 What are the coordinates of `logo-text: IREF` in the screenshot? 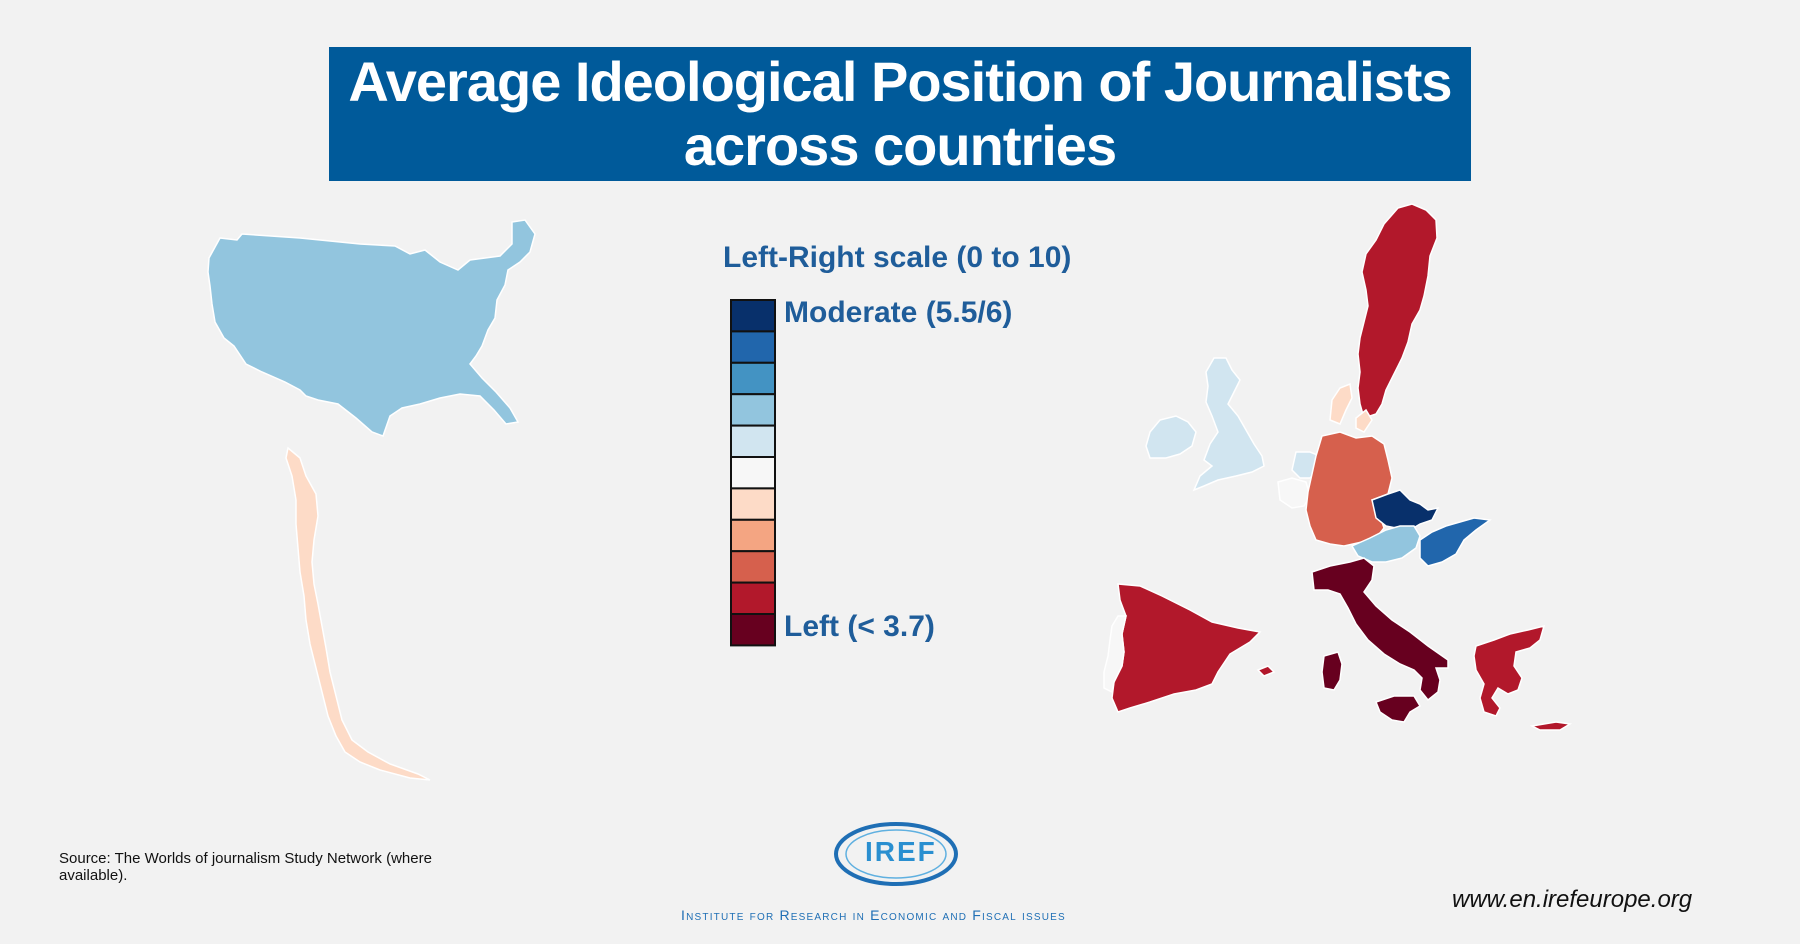 It's located at (901, 851).